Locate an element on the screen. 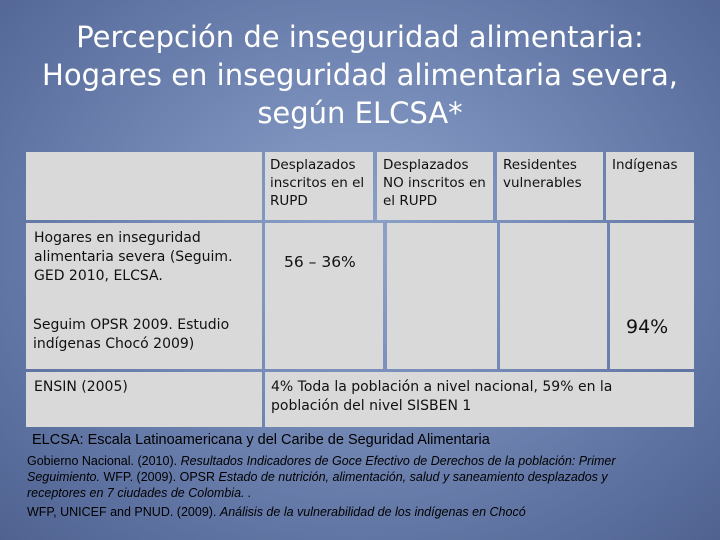 The image size is (720, 540). header-cell-no-rupd: Desplazados NO inscritos en el RUPD is located at coordinates (435, 186).